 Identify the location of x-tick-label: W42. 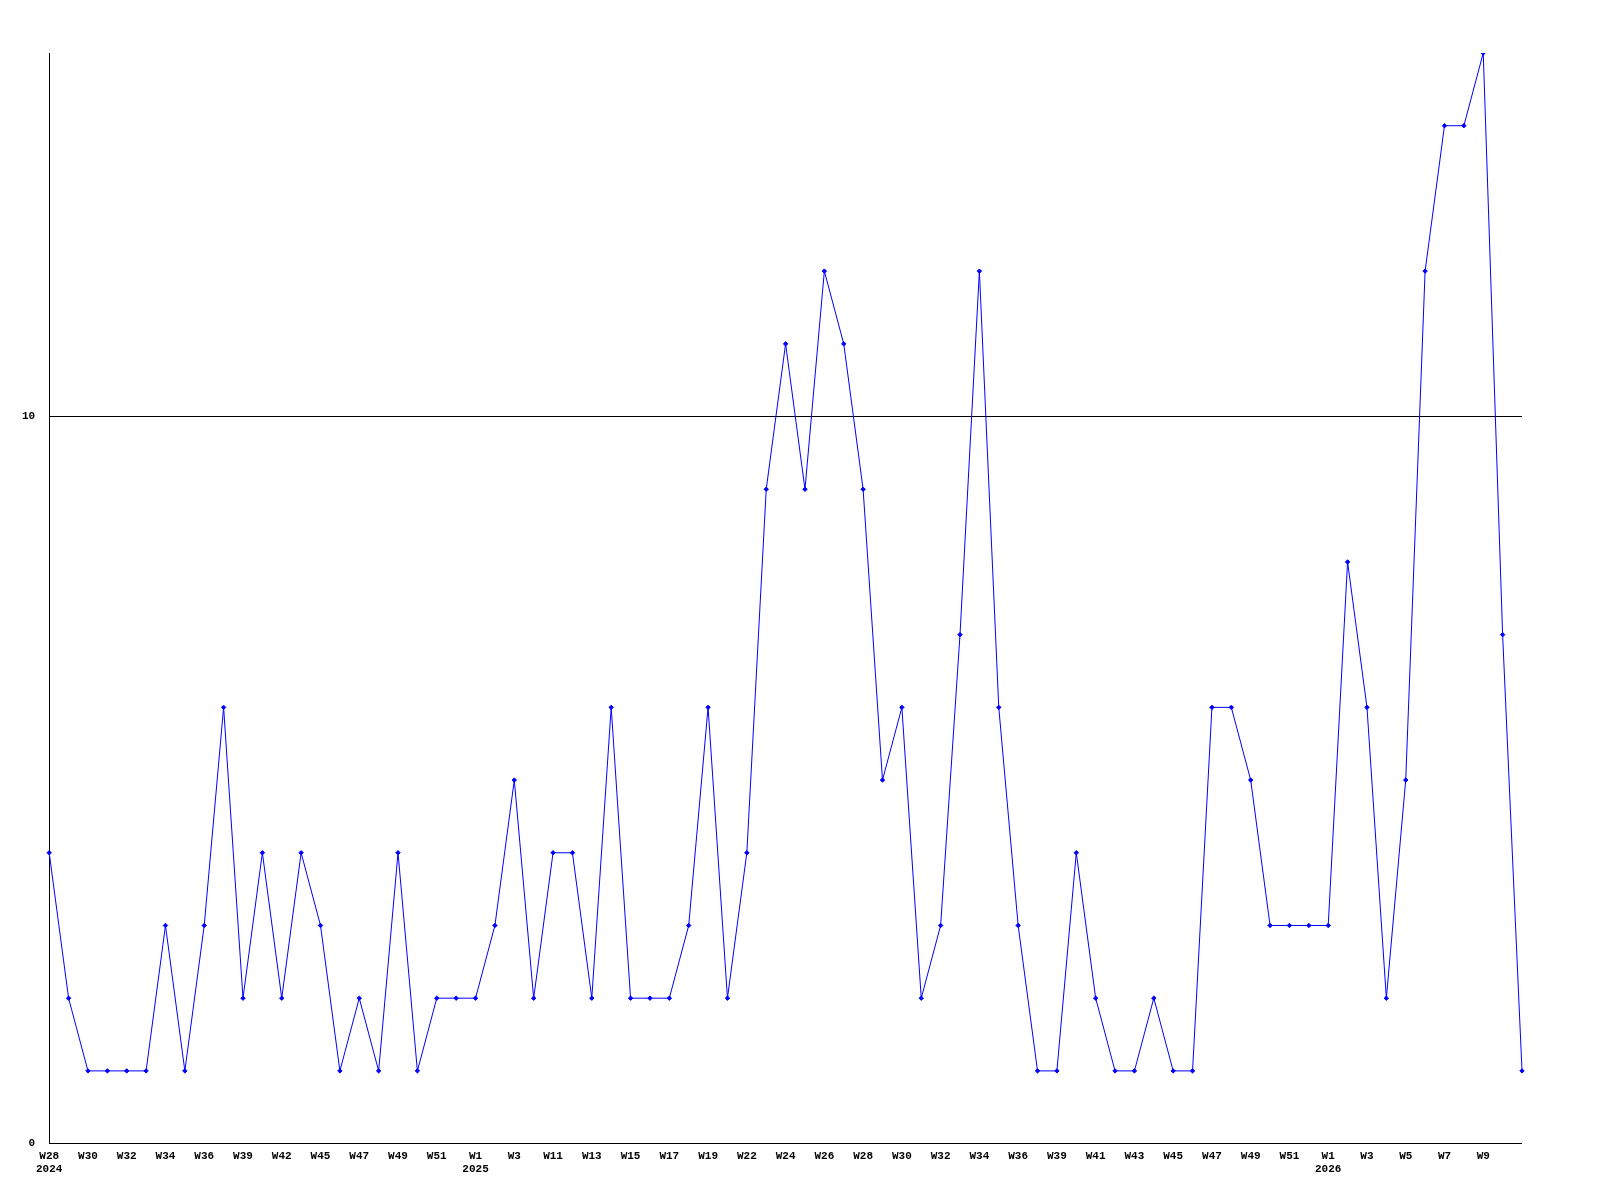
(281, 1155).